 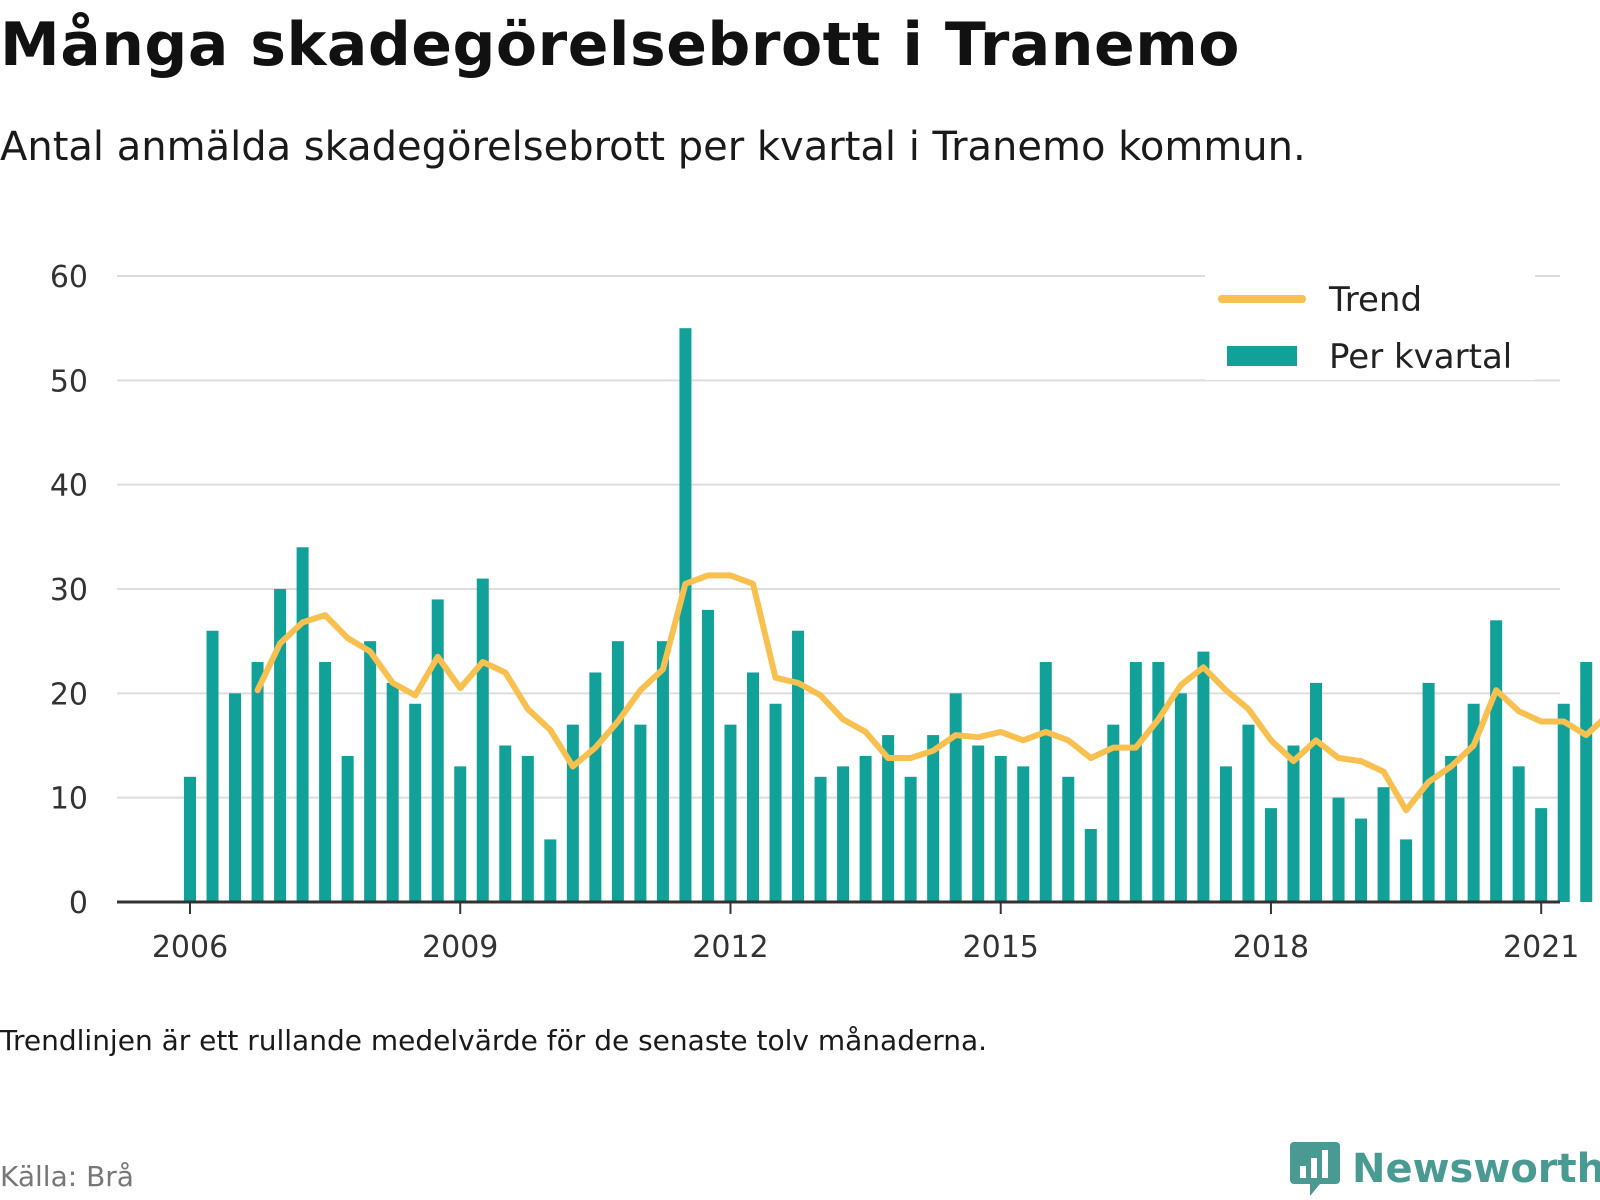 I want to click on legend-label-per-kvartal: Per kvartal, so click(x=1420, y=357).